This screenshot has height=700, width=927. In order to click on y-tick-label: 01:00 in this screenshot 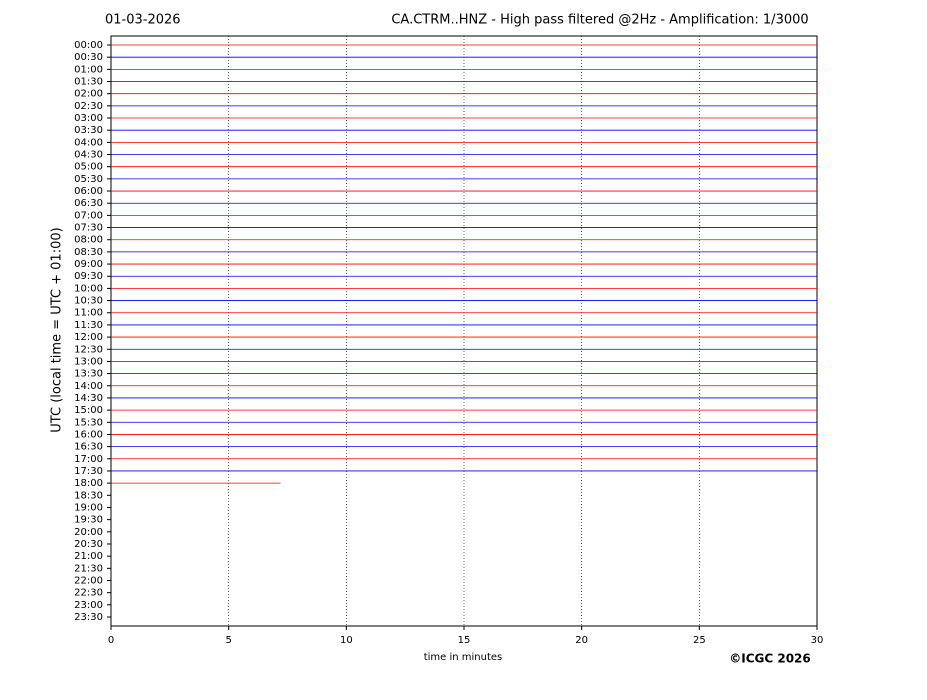, I will do `click(88, 69)`.